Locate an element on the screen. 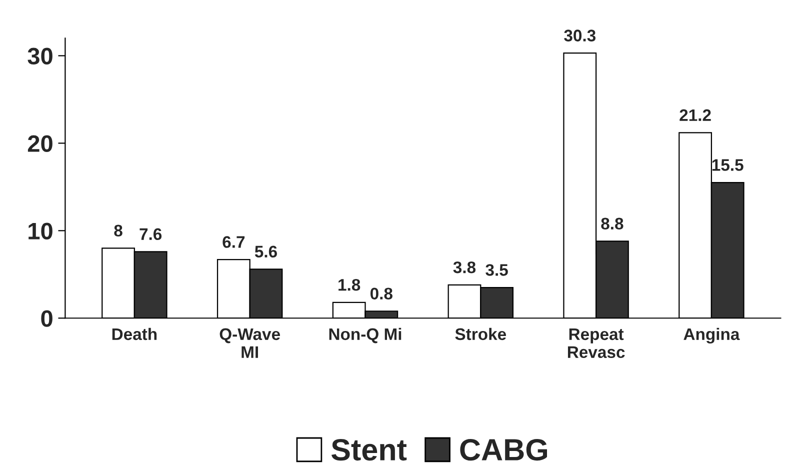 Image resolution: width=795 pixels, height=472 pixels. legend-label: CABG is located at coordinates (503, 449).